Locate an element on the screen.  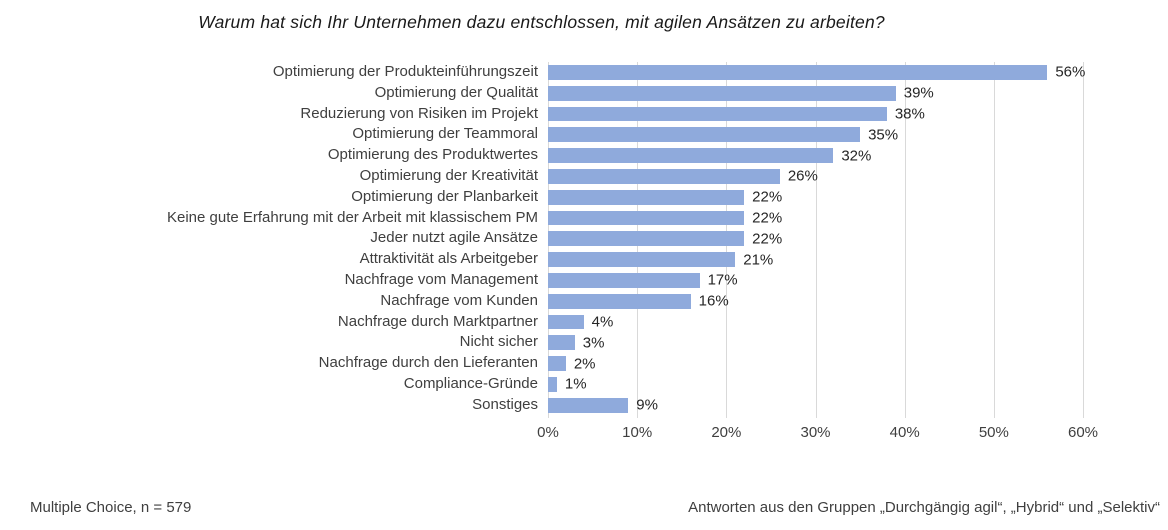
bar-row: Nachfrage vom Kunden 16% is located at coordinates (584, 301).